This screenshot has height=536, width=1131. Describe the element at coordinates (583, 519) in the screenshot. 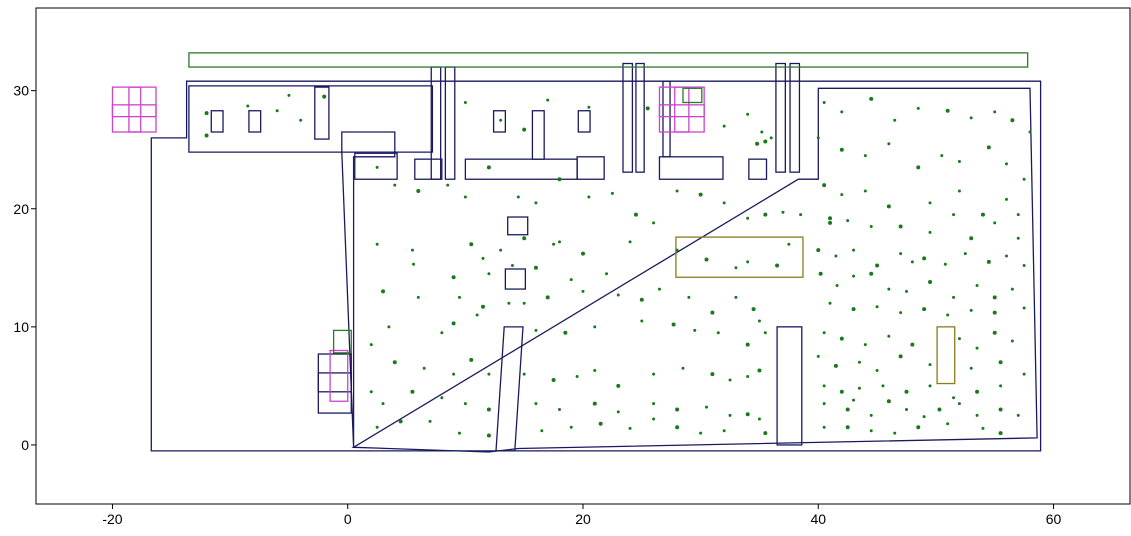

I see `x-tick-label: 20` at that location.